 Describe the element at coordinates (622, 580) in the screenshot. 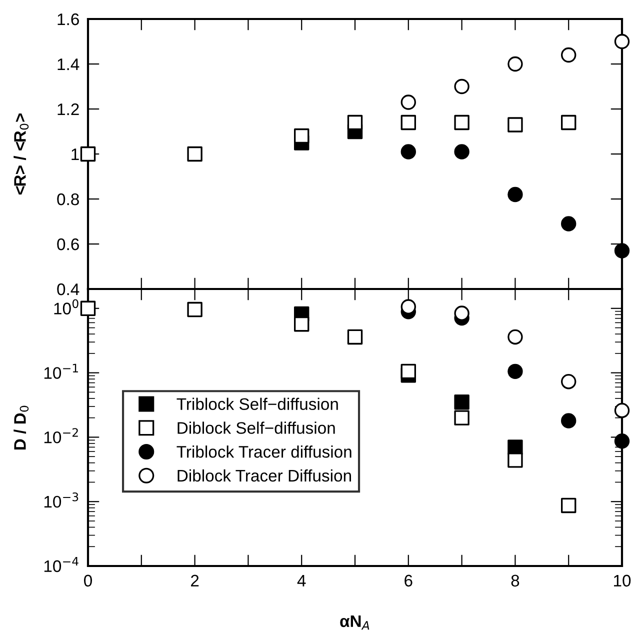

I see `x-tick-label: 10` at that location.